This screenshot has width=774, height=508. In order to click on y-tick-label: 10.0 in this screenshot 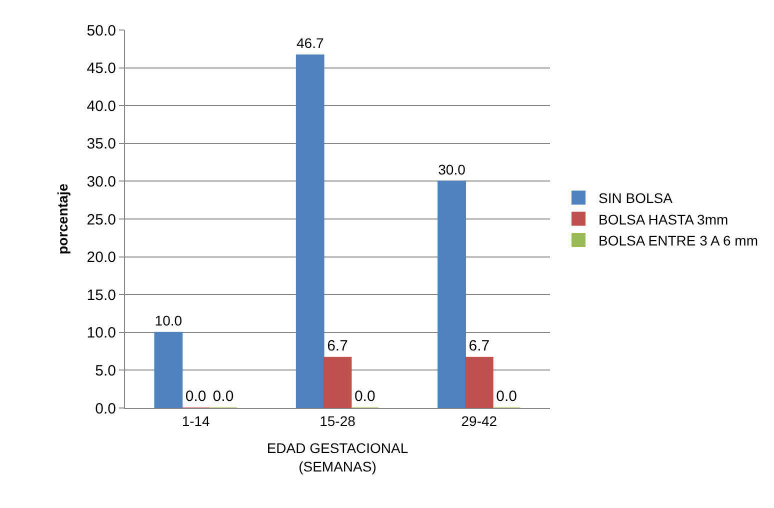, I will do `click(101, 333)`.